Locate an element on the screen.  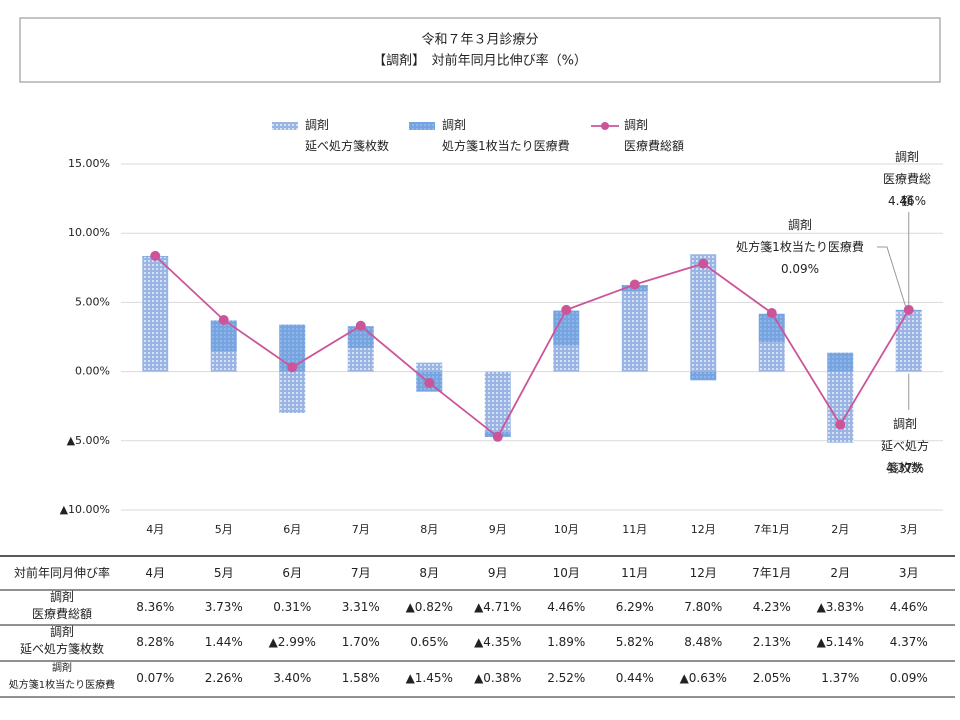
y-tick-label: 0.00% is located at coordinates (92, 371).